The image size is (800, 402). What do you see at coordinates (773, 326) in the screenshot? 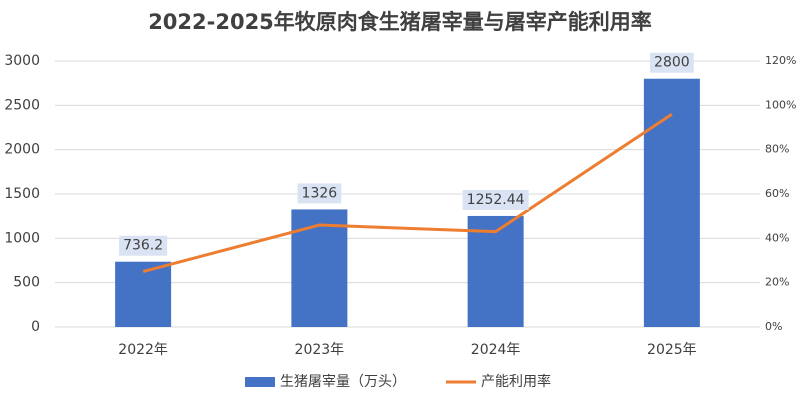
I see `y2-tick-label: 0%` at bounding box center [773, 326].